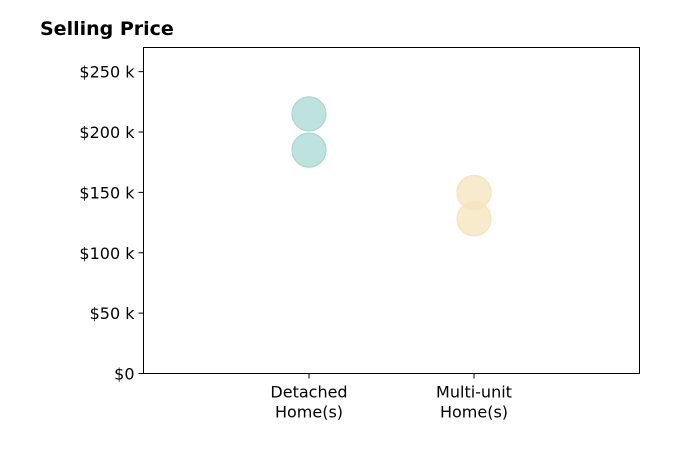 This screenshot has height=462, width=679. I want to click on x-tick-label: Multi-unit Home(s), so click(474, 402).